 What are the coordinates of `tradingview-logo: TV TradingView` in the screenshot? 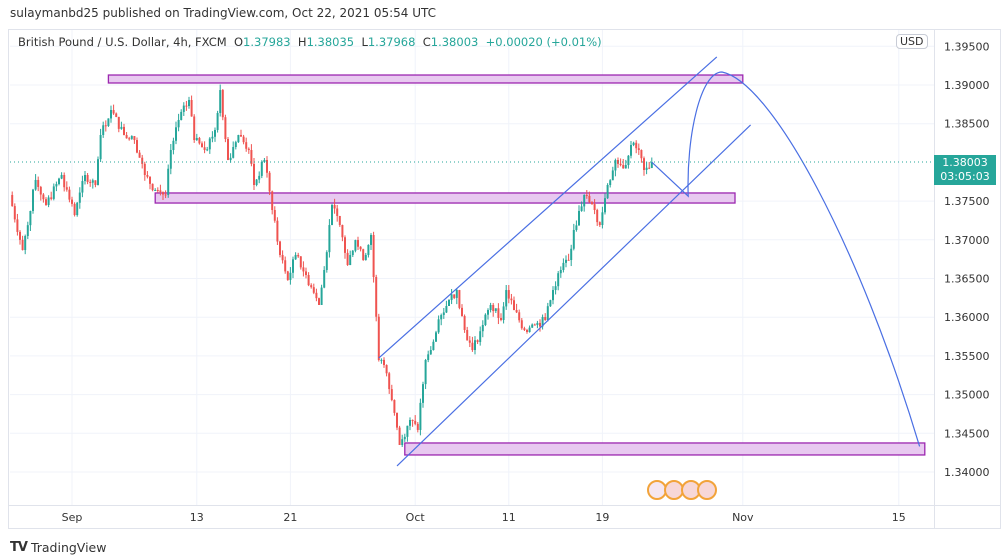 It's located at (58, 547).